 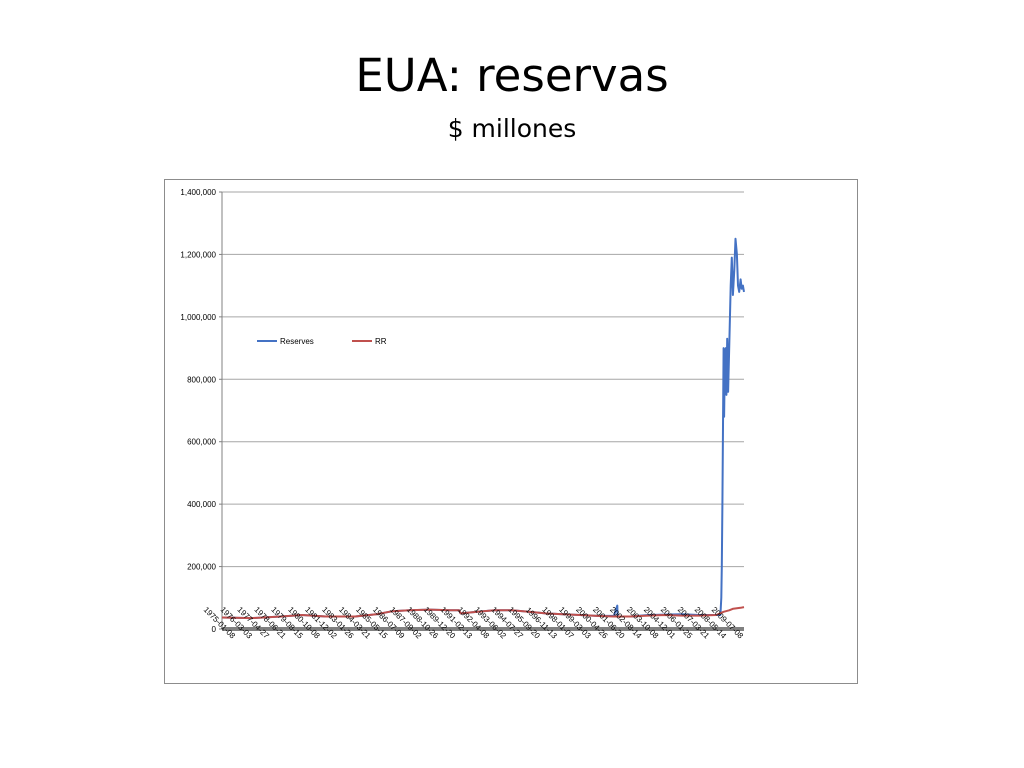 What do you see at coordinates (381, 341) in the screenshot?
I see `legend-label: RR` at bounding box center [381, 341].